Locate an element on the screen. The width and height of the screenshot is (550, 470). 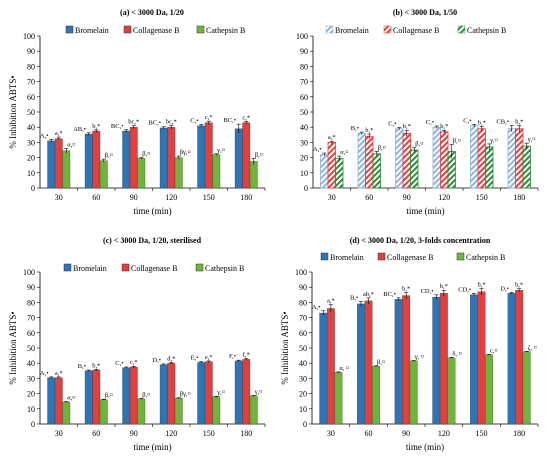
significance-label: βγ,¤ is located at coordinates (185, 394).